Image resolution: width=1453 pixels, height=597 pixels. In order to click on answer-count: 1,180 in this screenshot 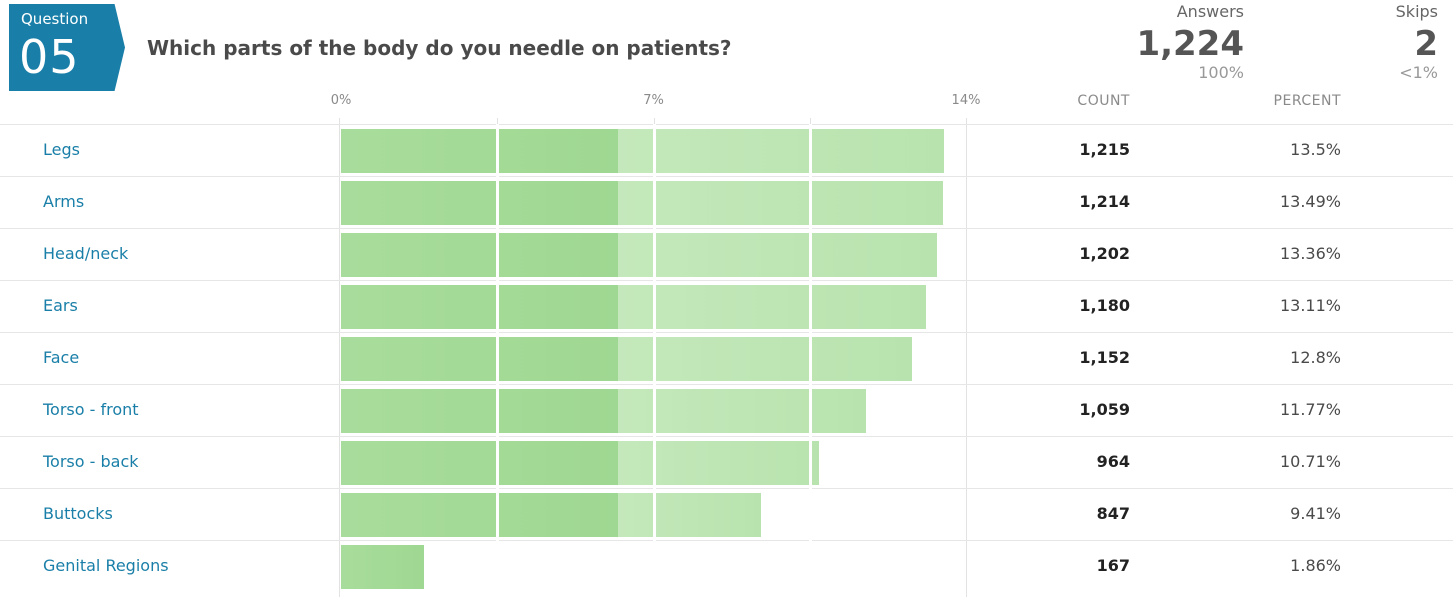, I will do `click(1104, 305)`.